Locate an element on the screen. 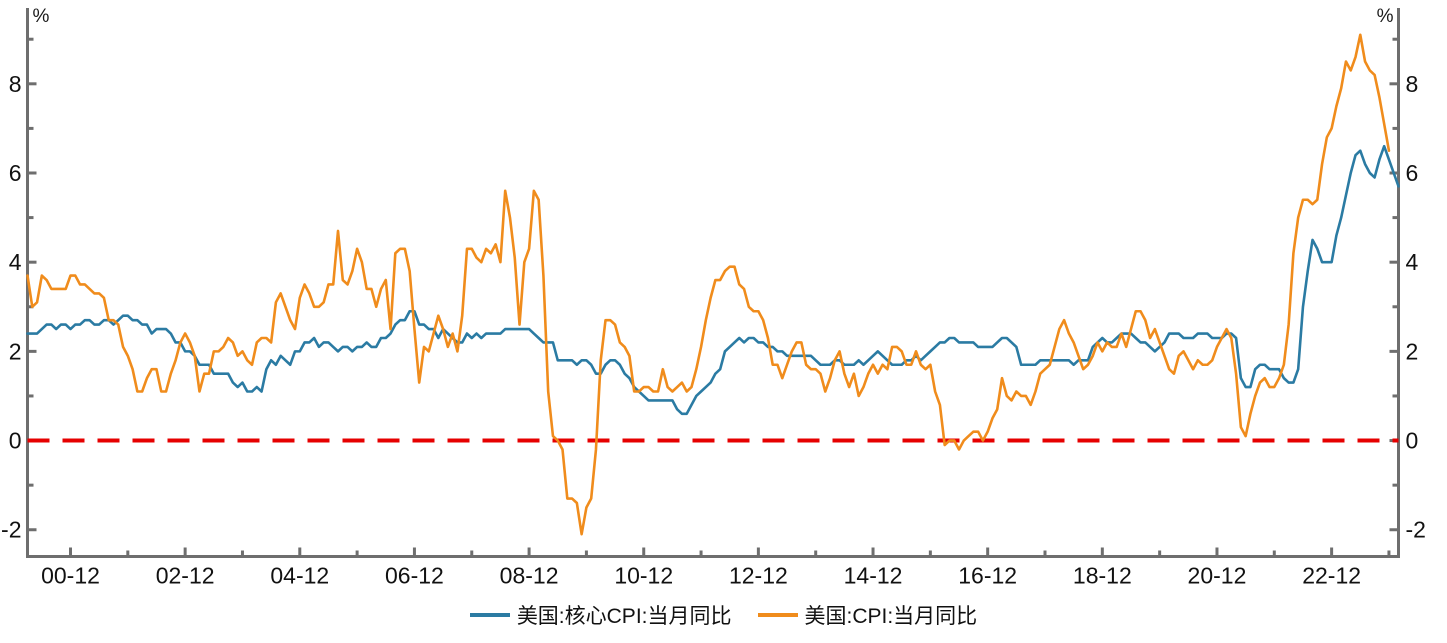 Image resolution: width=1447 pixels, height=643 pixels. y-unit-right: % is located at coordinates (1385, 16).